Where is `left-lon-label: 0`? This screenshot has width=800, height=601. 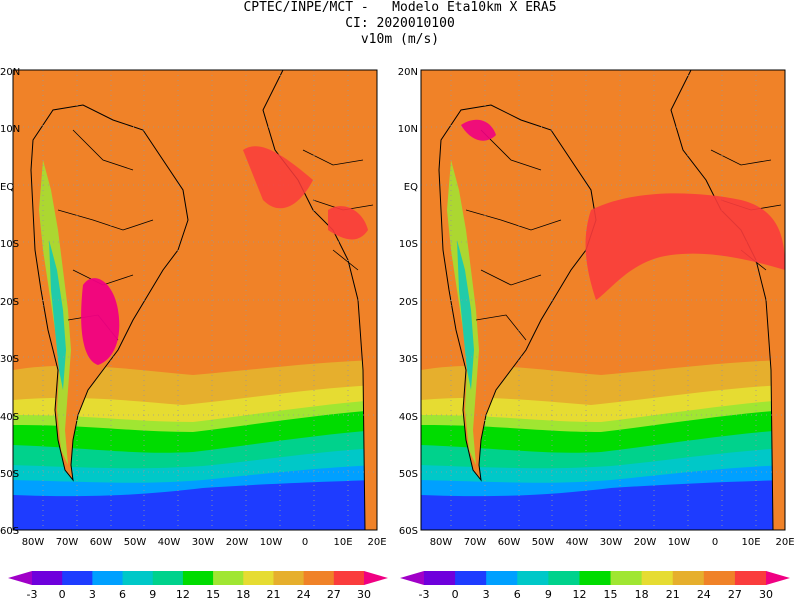 left-lon-label: 0 is located at coordinates (305, 542).